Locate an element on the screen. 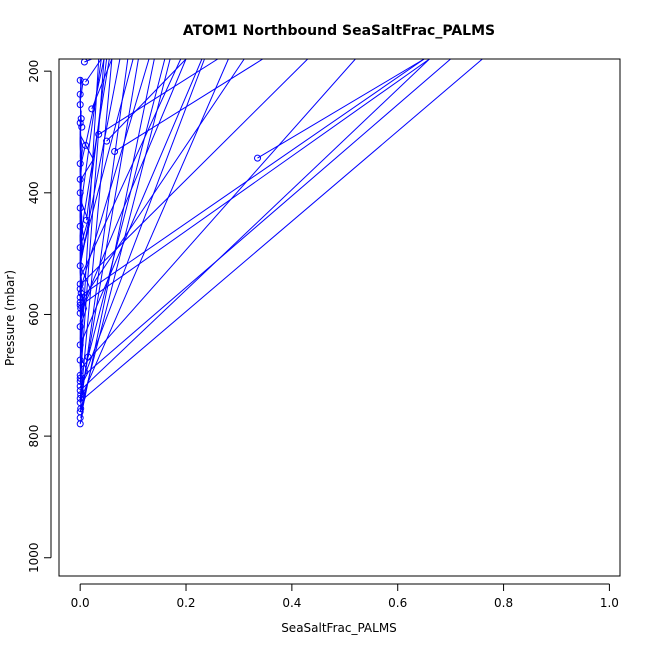 This screenshot has width=650, height=654. chart-title: ATOM1 Northbound SeaSaltFrac_PALMS is located at coordinates (339, 31).